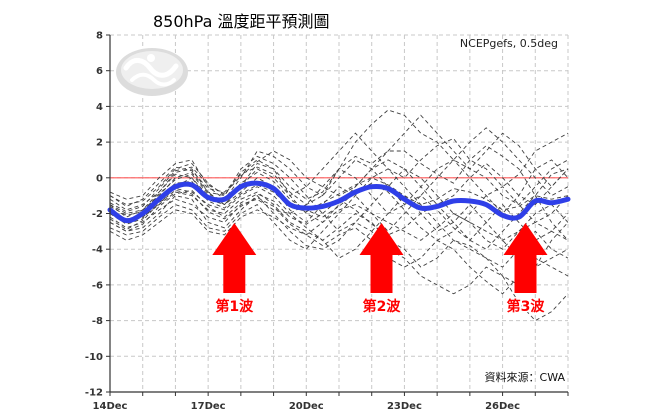 Image resolution: width=656 pixels, height=417 pixels. I want to click on ensemble-mean-line, so click(339, 202).